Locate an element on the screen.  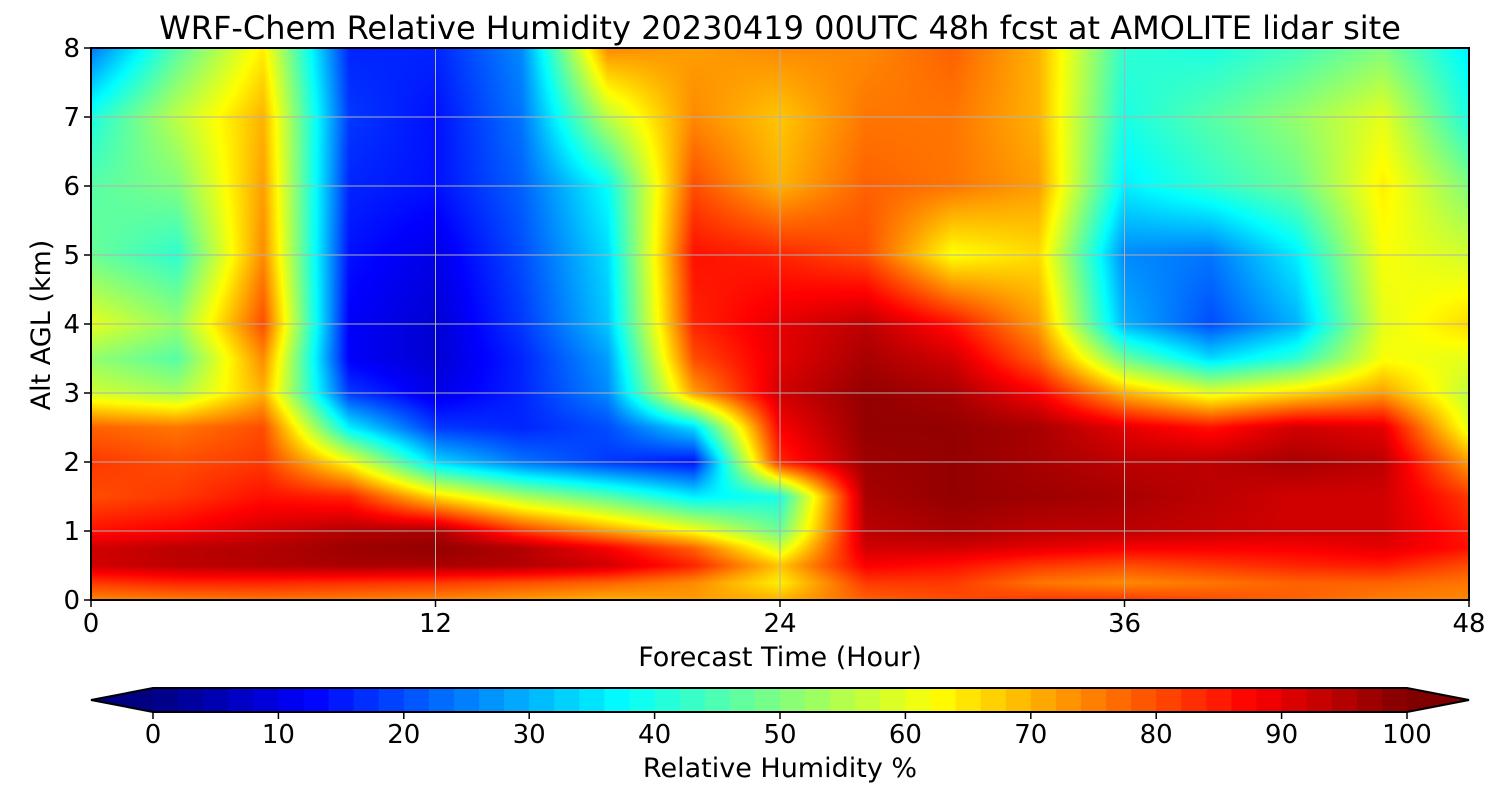
colorbar-tick-label: 10 is located at coordinates (278, 735).